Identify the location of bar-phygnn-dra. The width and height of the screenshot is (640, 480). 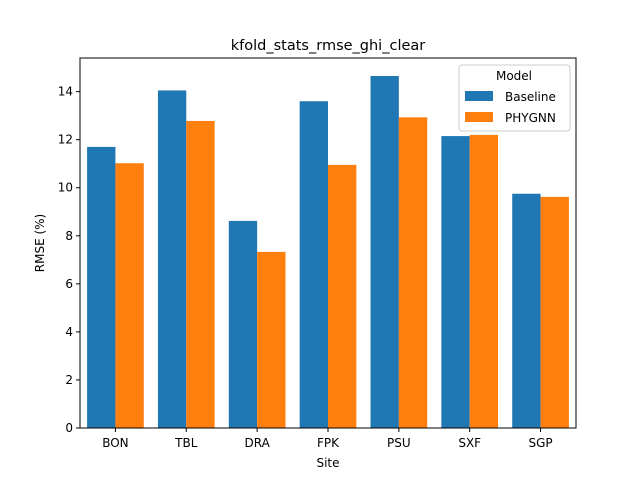
(271, 339).